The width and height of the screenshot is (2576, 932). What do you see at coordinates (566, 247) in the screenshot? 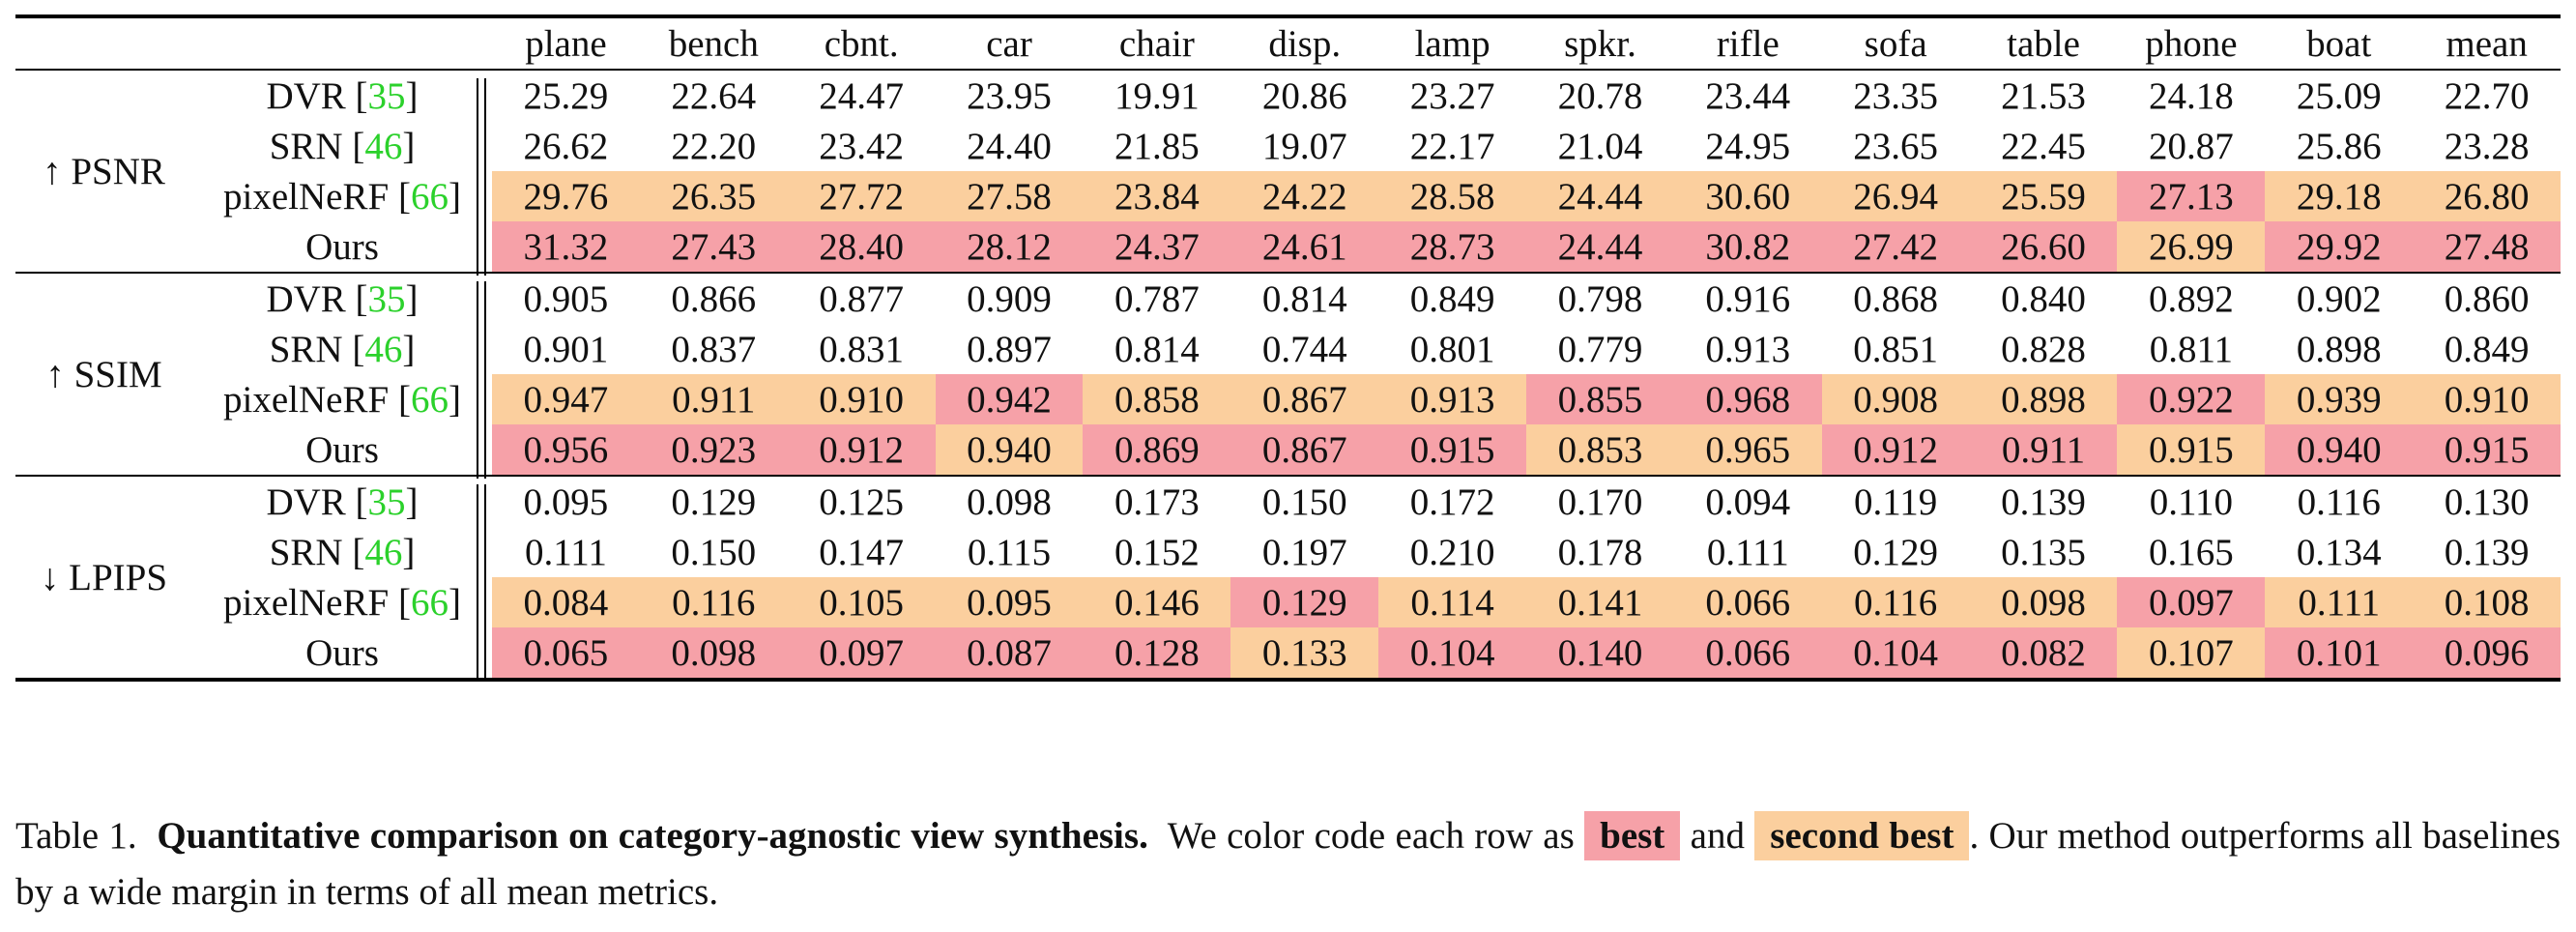
I see `value-cell: 31.32` at bounding box center [566, 247].